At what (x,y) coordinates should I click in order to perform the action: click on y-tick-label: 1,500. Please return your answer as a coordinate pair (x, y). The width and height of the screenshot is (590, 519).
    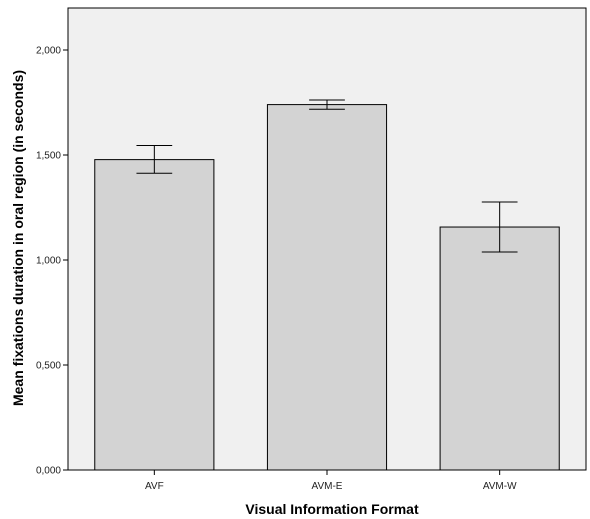
    Looking at the image, I should click on (48, 156).